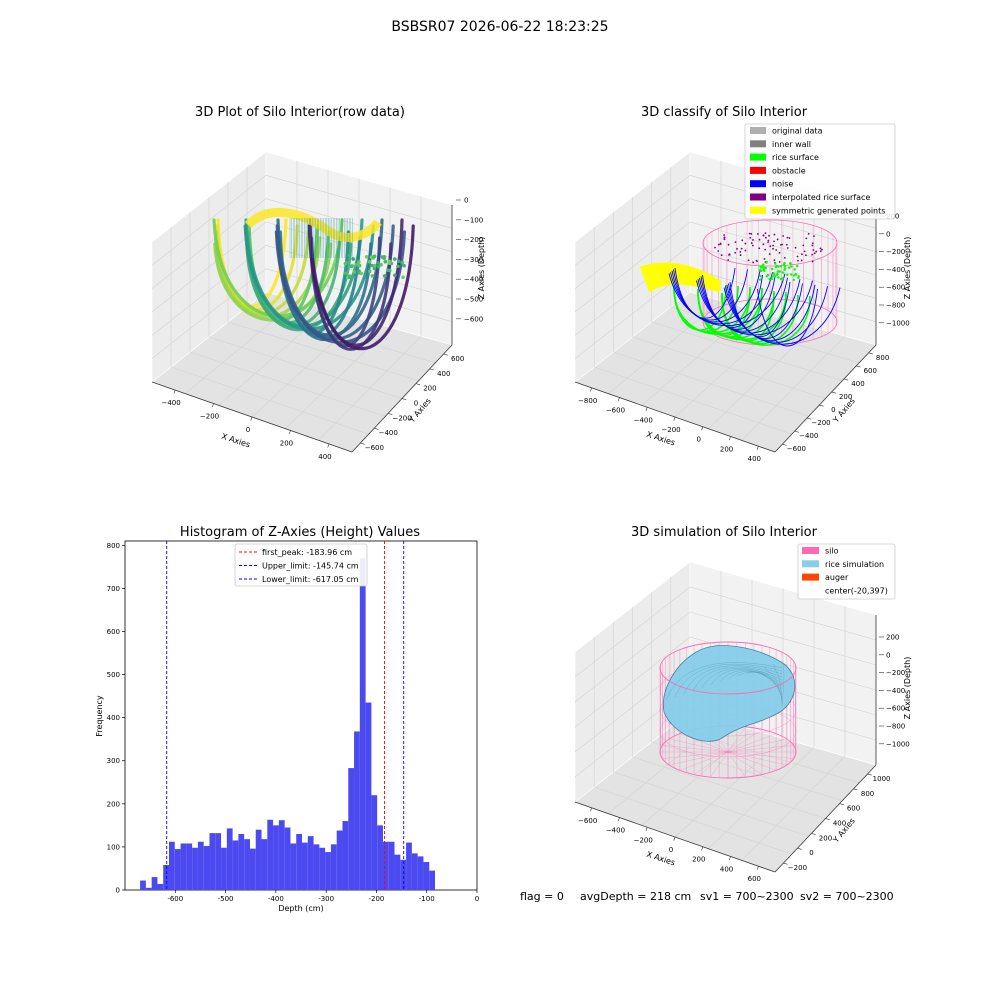 The width and height of the screenshot is (1000, 1000). I want to click on panel4-z-tick-label: 0, so click(888, 655).